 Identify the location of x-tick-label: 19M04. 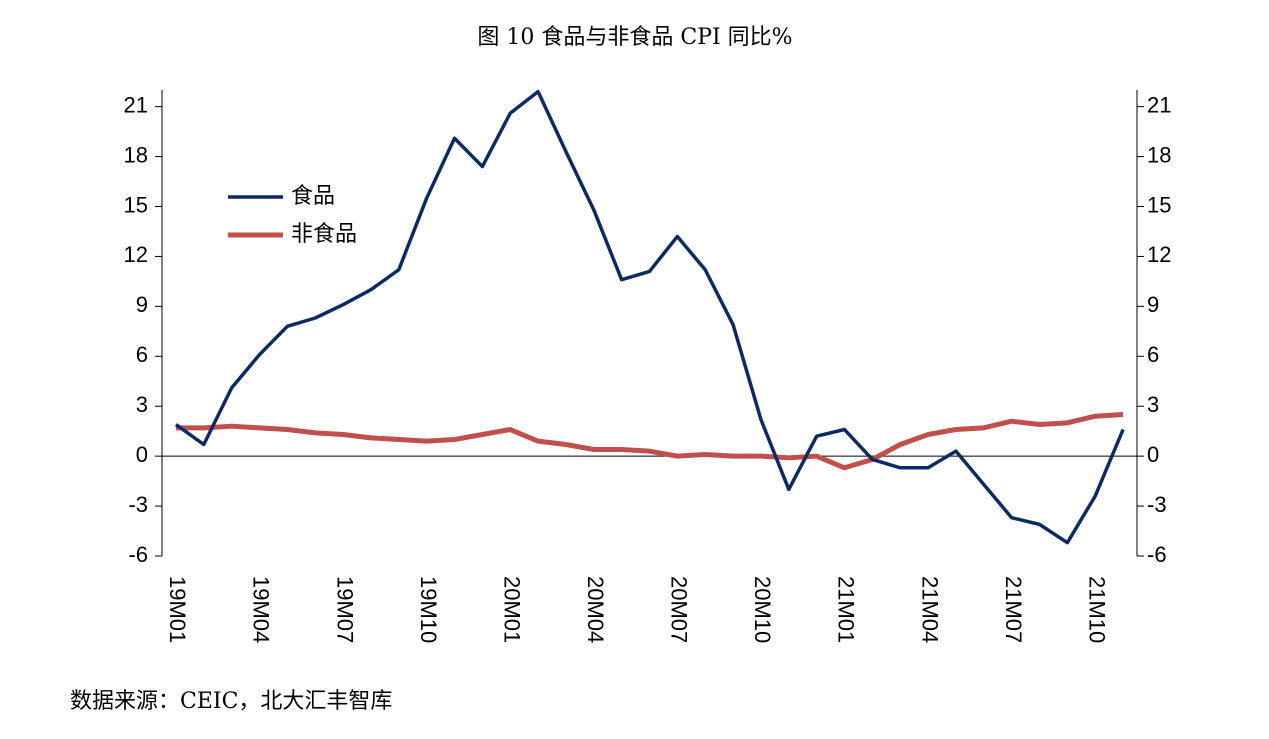
(261, 609).